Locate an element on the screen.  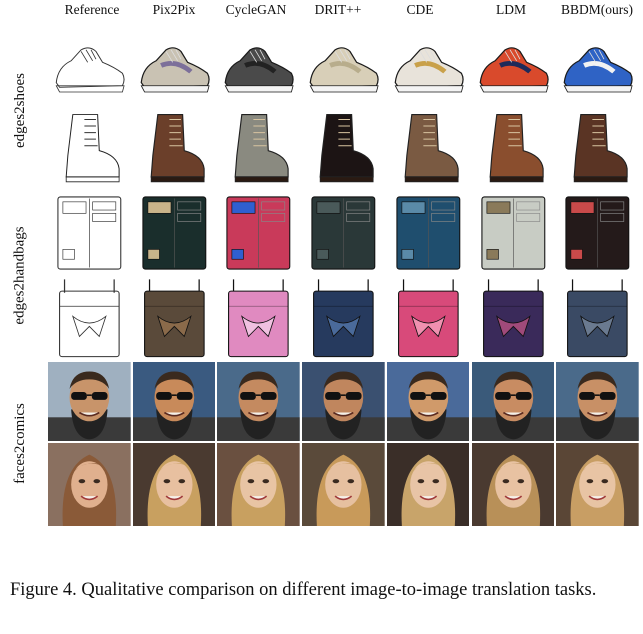
image-woman-drit is located at coordinates (343, 484).